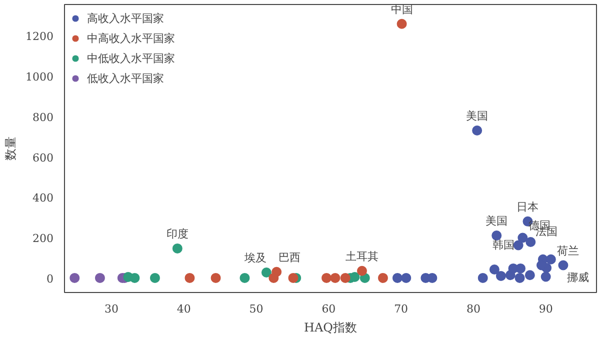 This screenshot has height=337, width=600. What do you see at coordinates (43, 157) in the screenshot?
I see `y-tick-label: 600` at bounding box center [43, 157].